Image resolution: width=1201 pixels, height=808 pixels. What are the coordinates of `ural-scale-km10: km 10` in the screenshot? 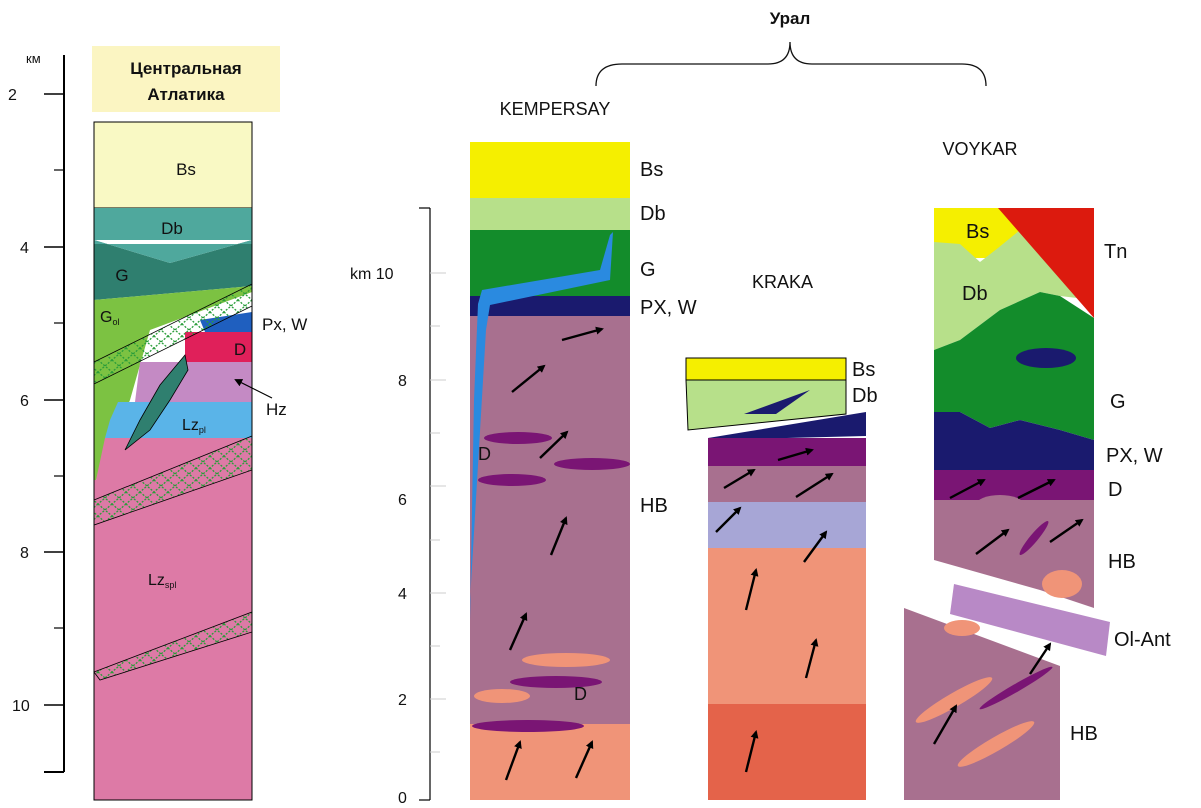 It's located at (372, 274).